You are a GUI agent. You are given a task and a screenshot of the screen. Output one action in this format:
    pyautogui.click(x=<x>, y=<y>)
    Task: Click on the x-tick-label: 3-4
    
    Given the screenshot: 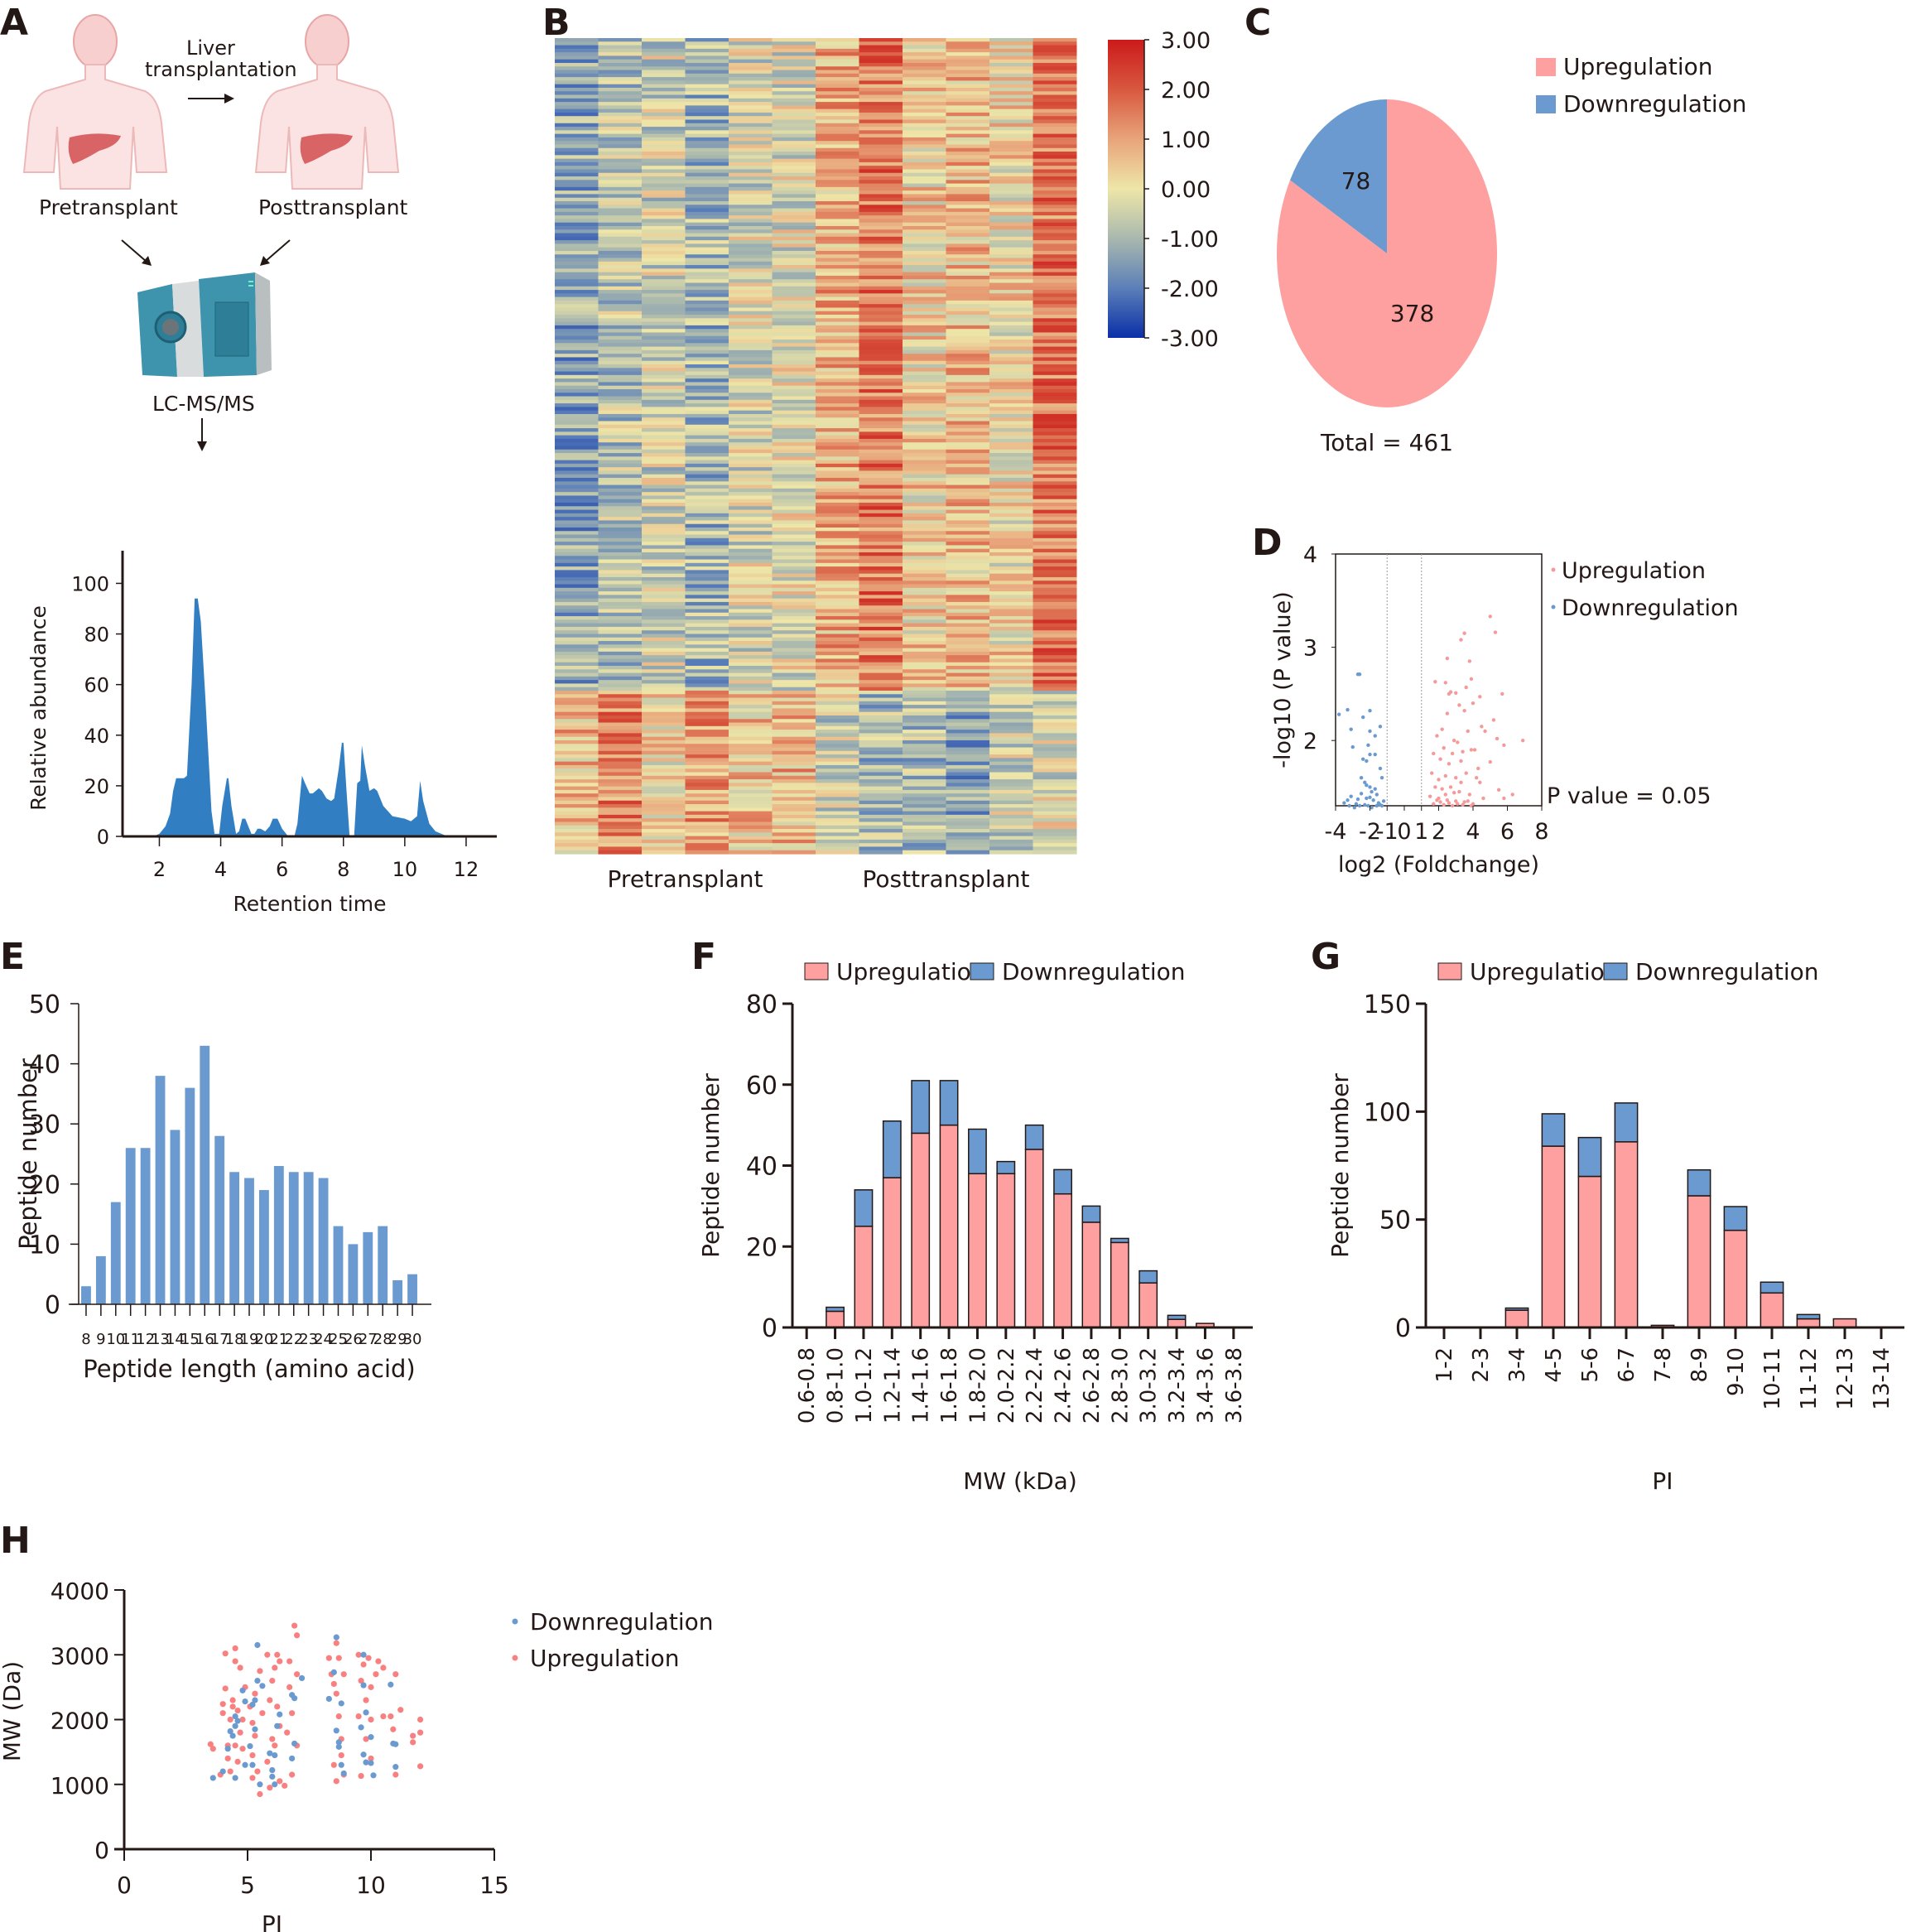 What is the action you would take?
    pyautogui.click(x=1517, y=1364)
    